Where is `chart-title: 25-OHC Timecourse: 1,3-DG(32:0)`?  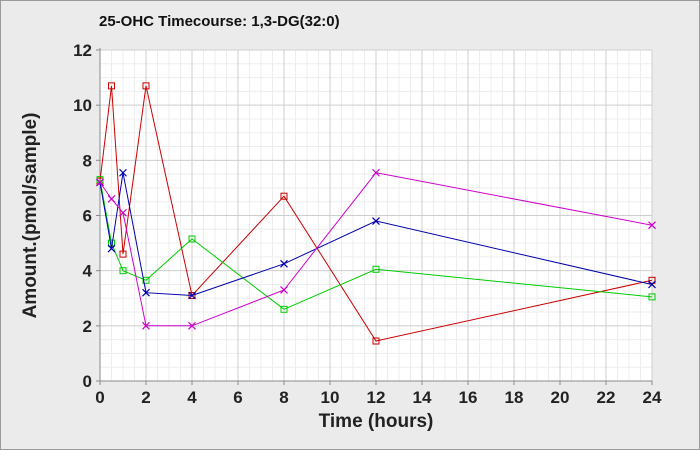
chart-title: 25-OHC Timecourse: 1,3-DG(32:0) is located at coordinates (219, 21).